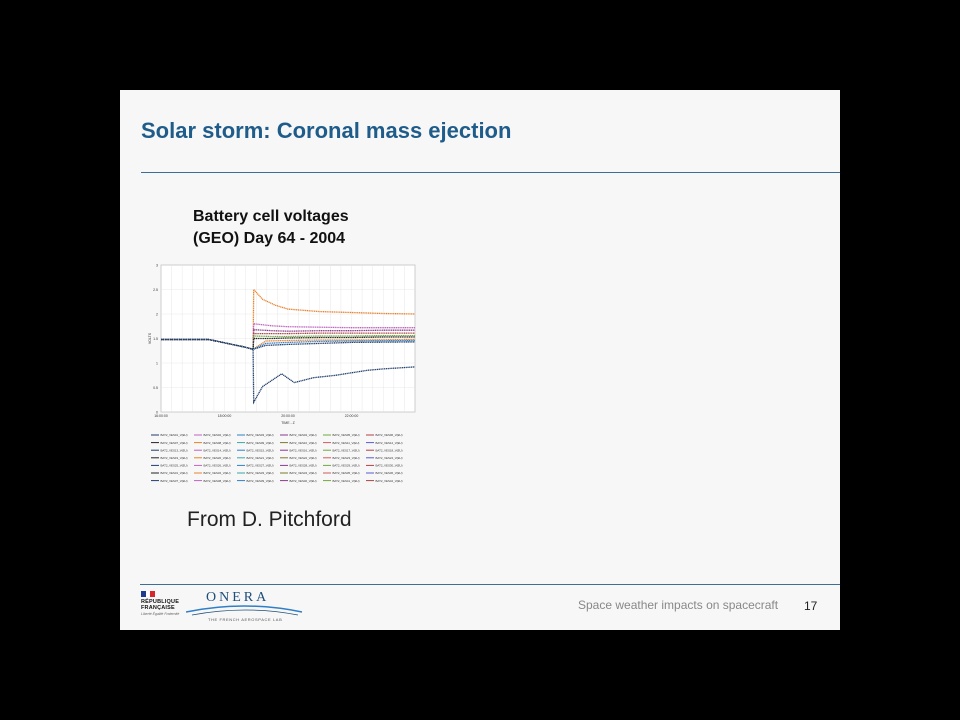 This screenshot has width=960, height=720. What do you see at coordinates (217, 466) in the screenshot?
I see `legend-entry: BAT2_VES26_V(EU)` at bounding box center [217, 466].